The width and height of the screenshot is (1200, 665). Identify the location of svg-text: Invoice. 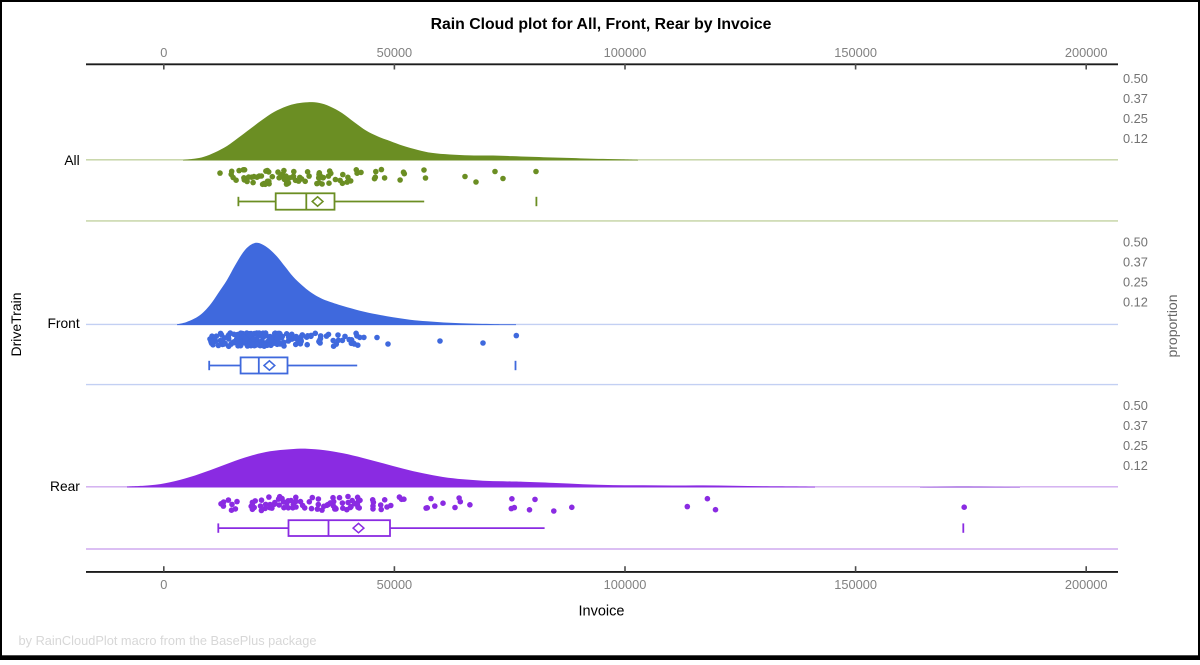
(602, 612).